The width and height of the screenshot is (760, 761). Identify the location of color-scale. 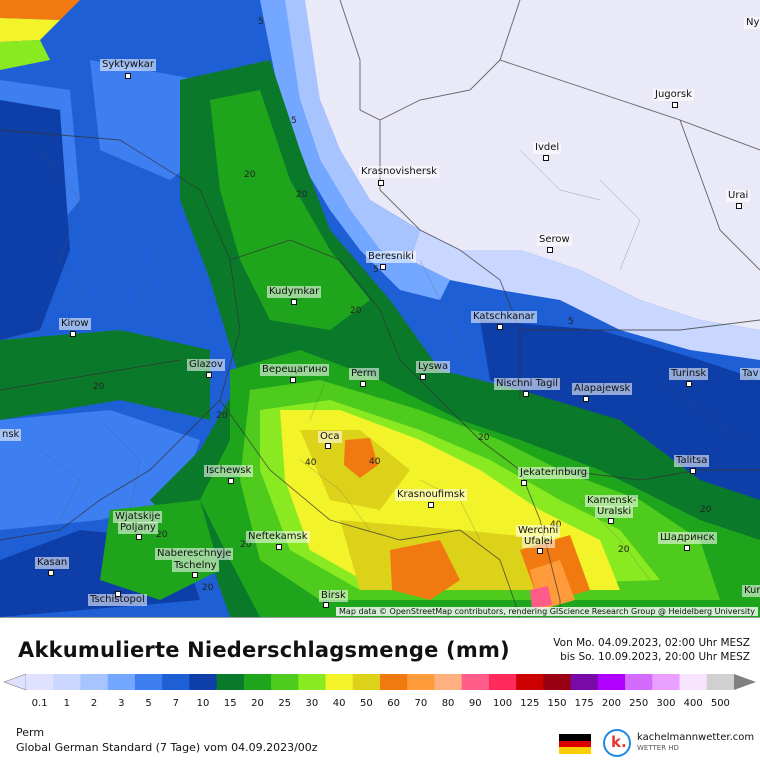
(380, 682).